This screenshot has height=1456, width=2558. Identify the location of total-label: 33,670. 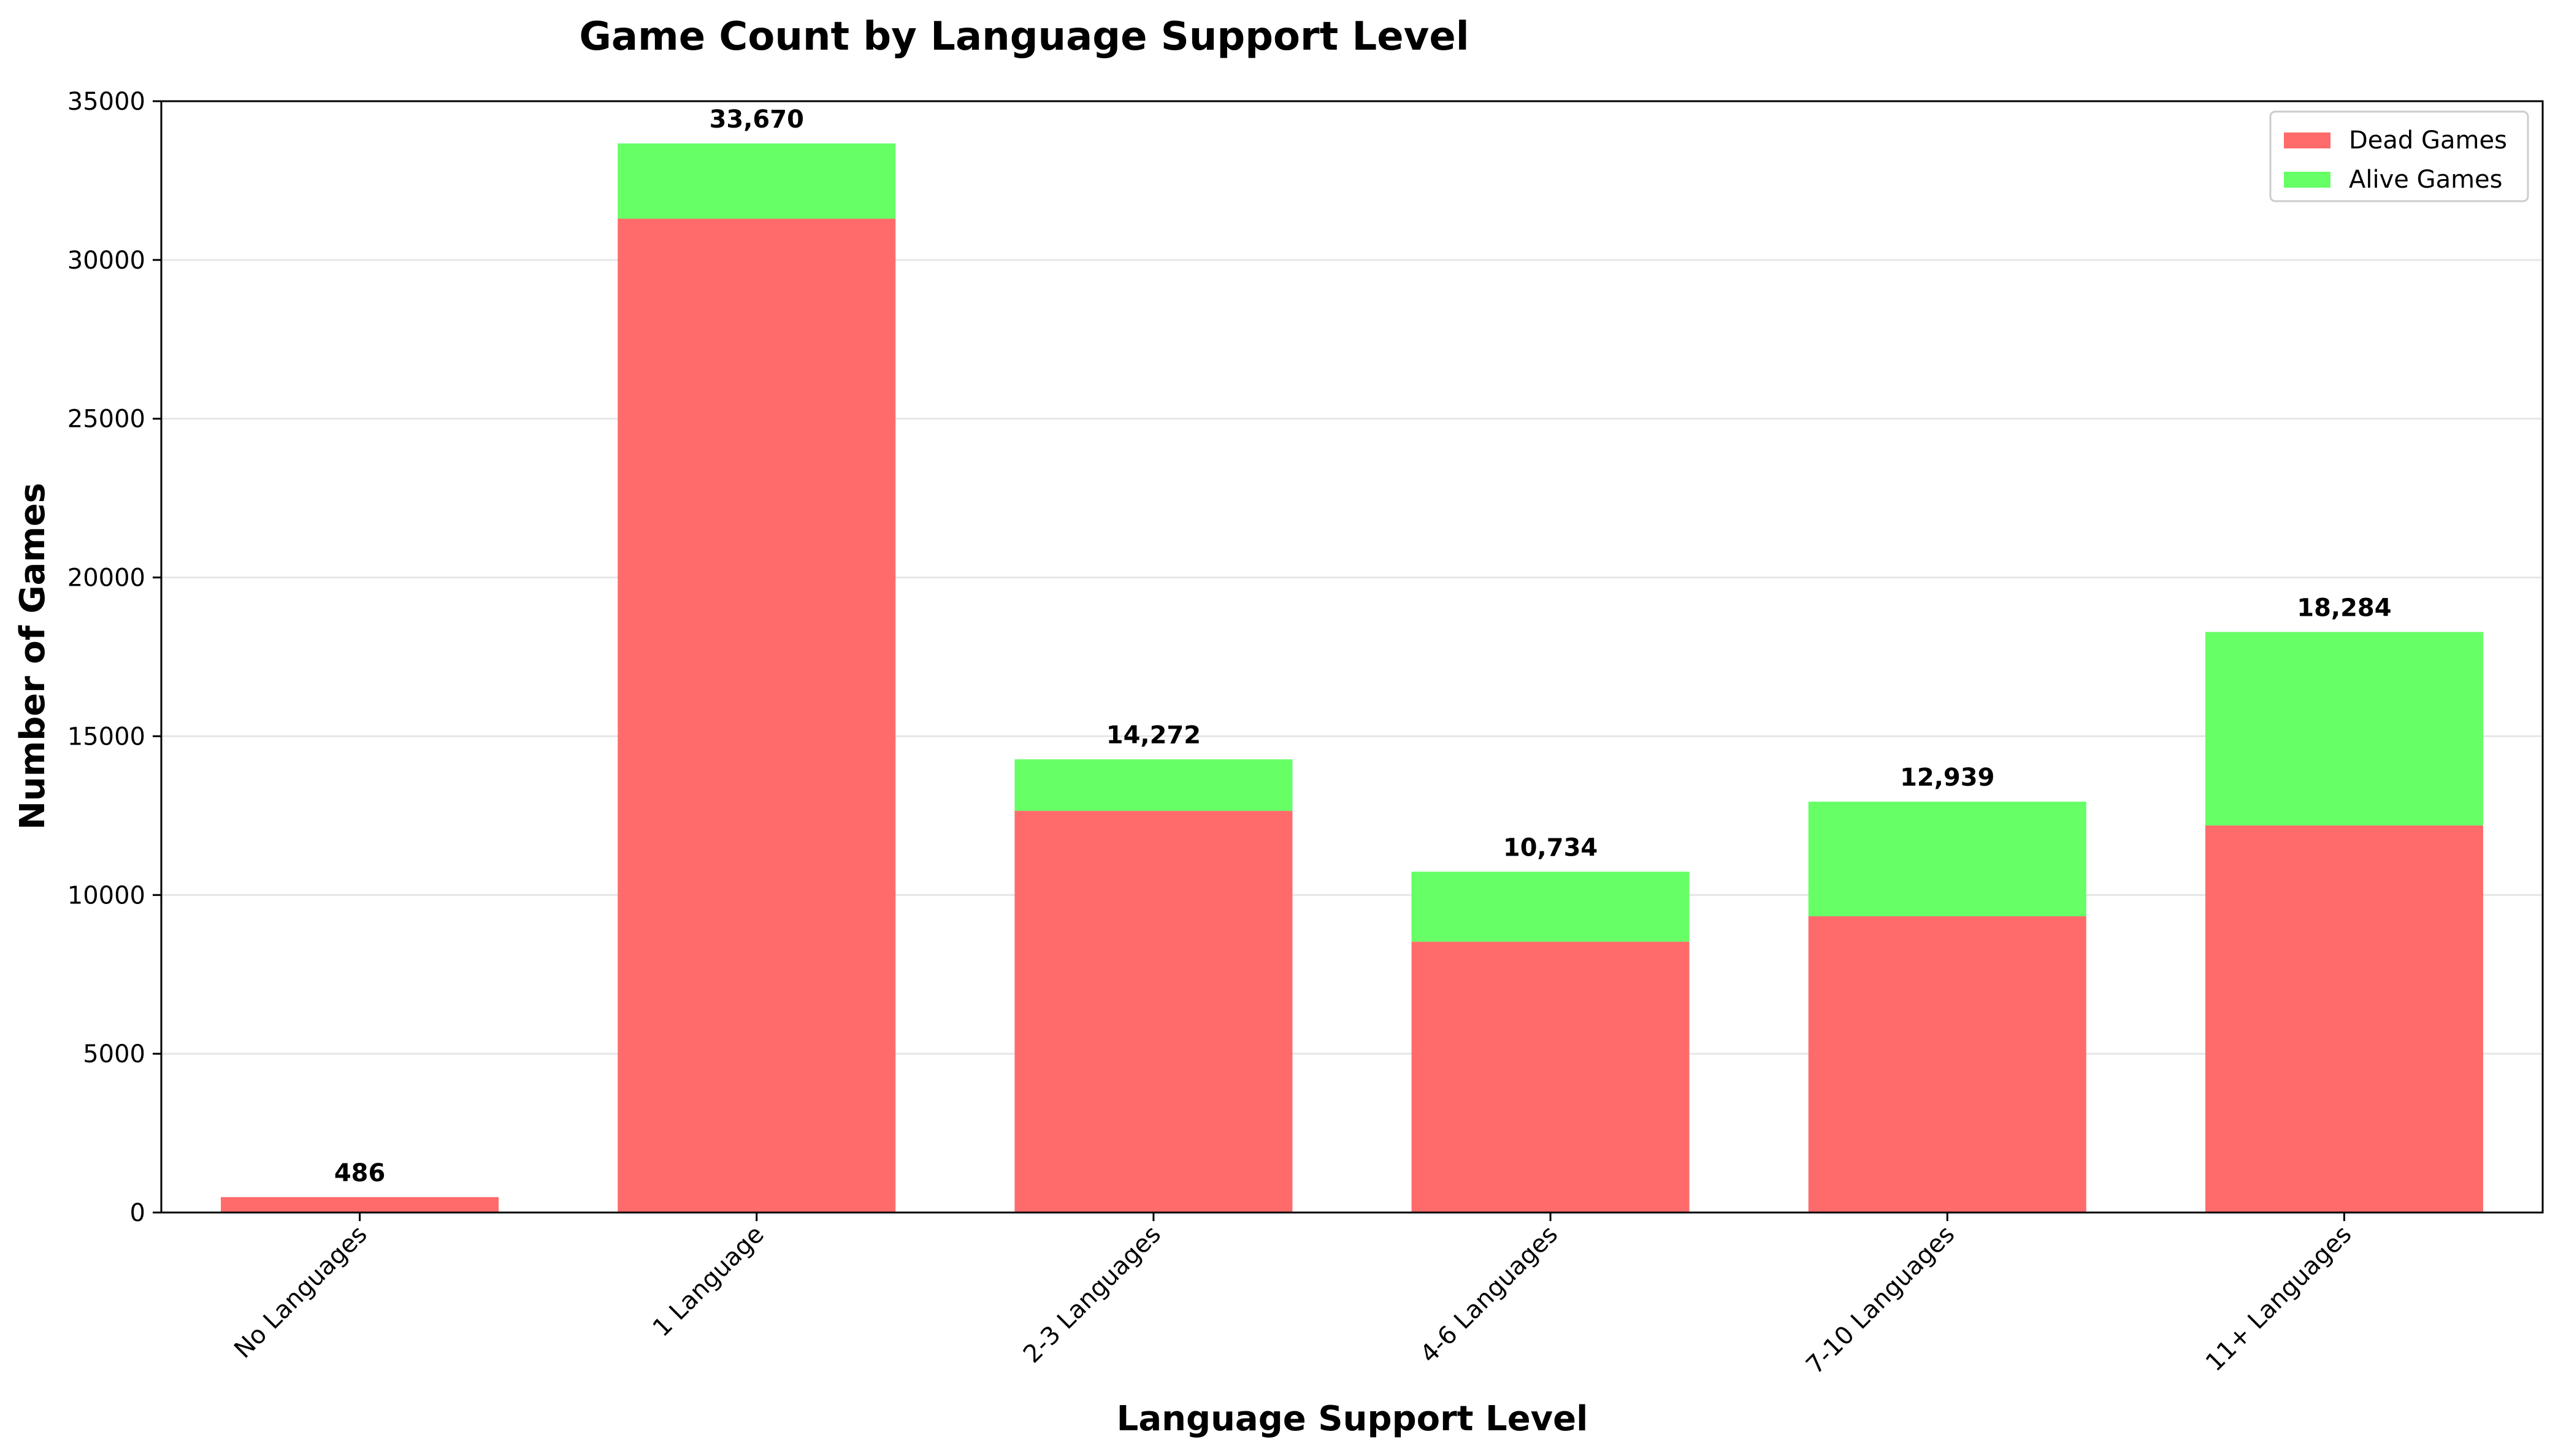
(757, 119).